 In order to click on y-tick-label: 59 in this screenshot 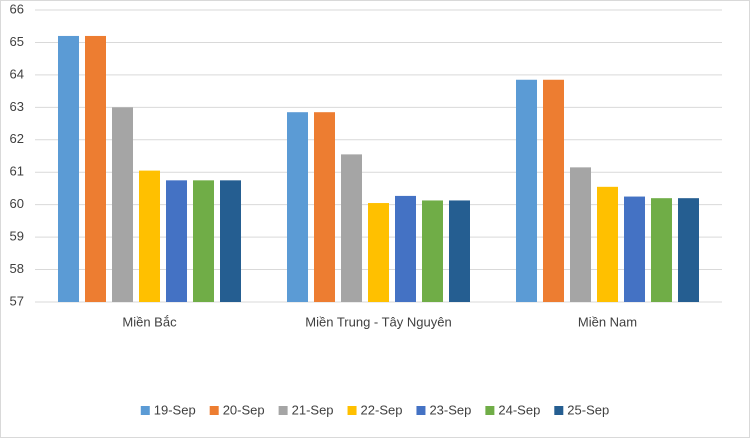, I will do `click(17, 236)`.